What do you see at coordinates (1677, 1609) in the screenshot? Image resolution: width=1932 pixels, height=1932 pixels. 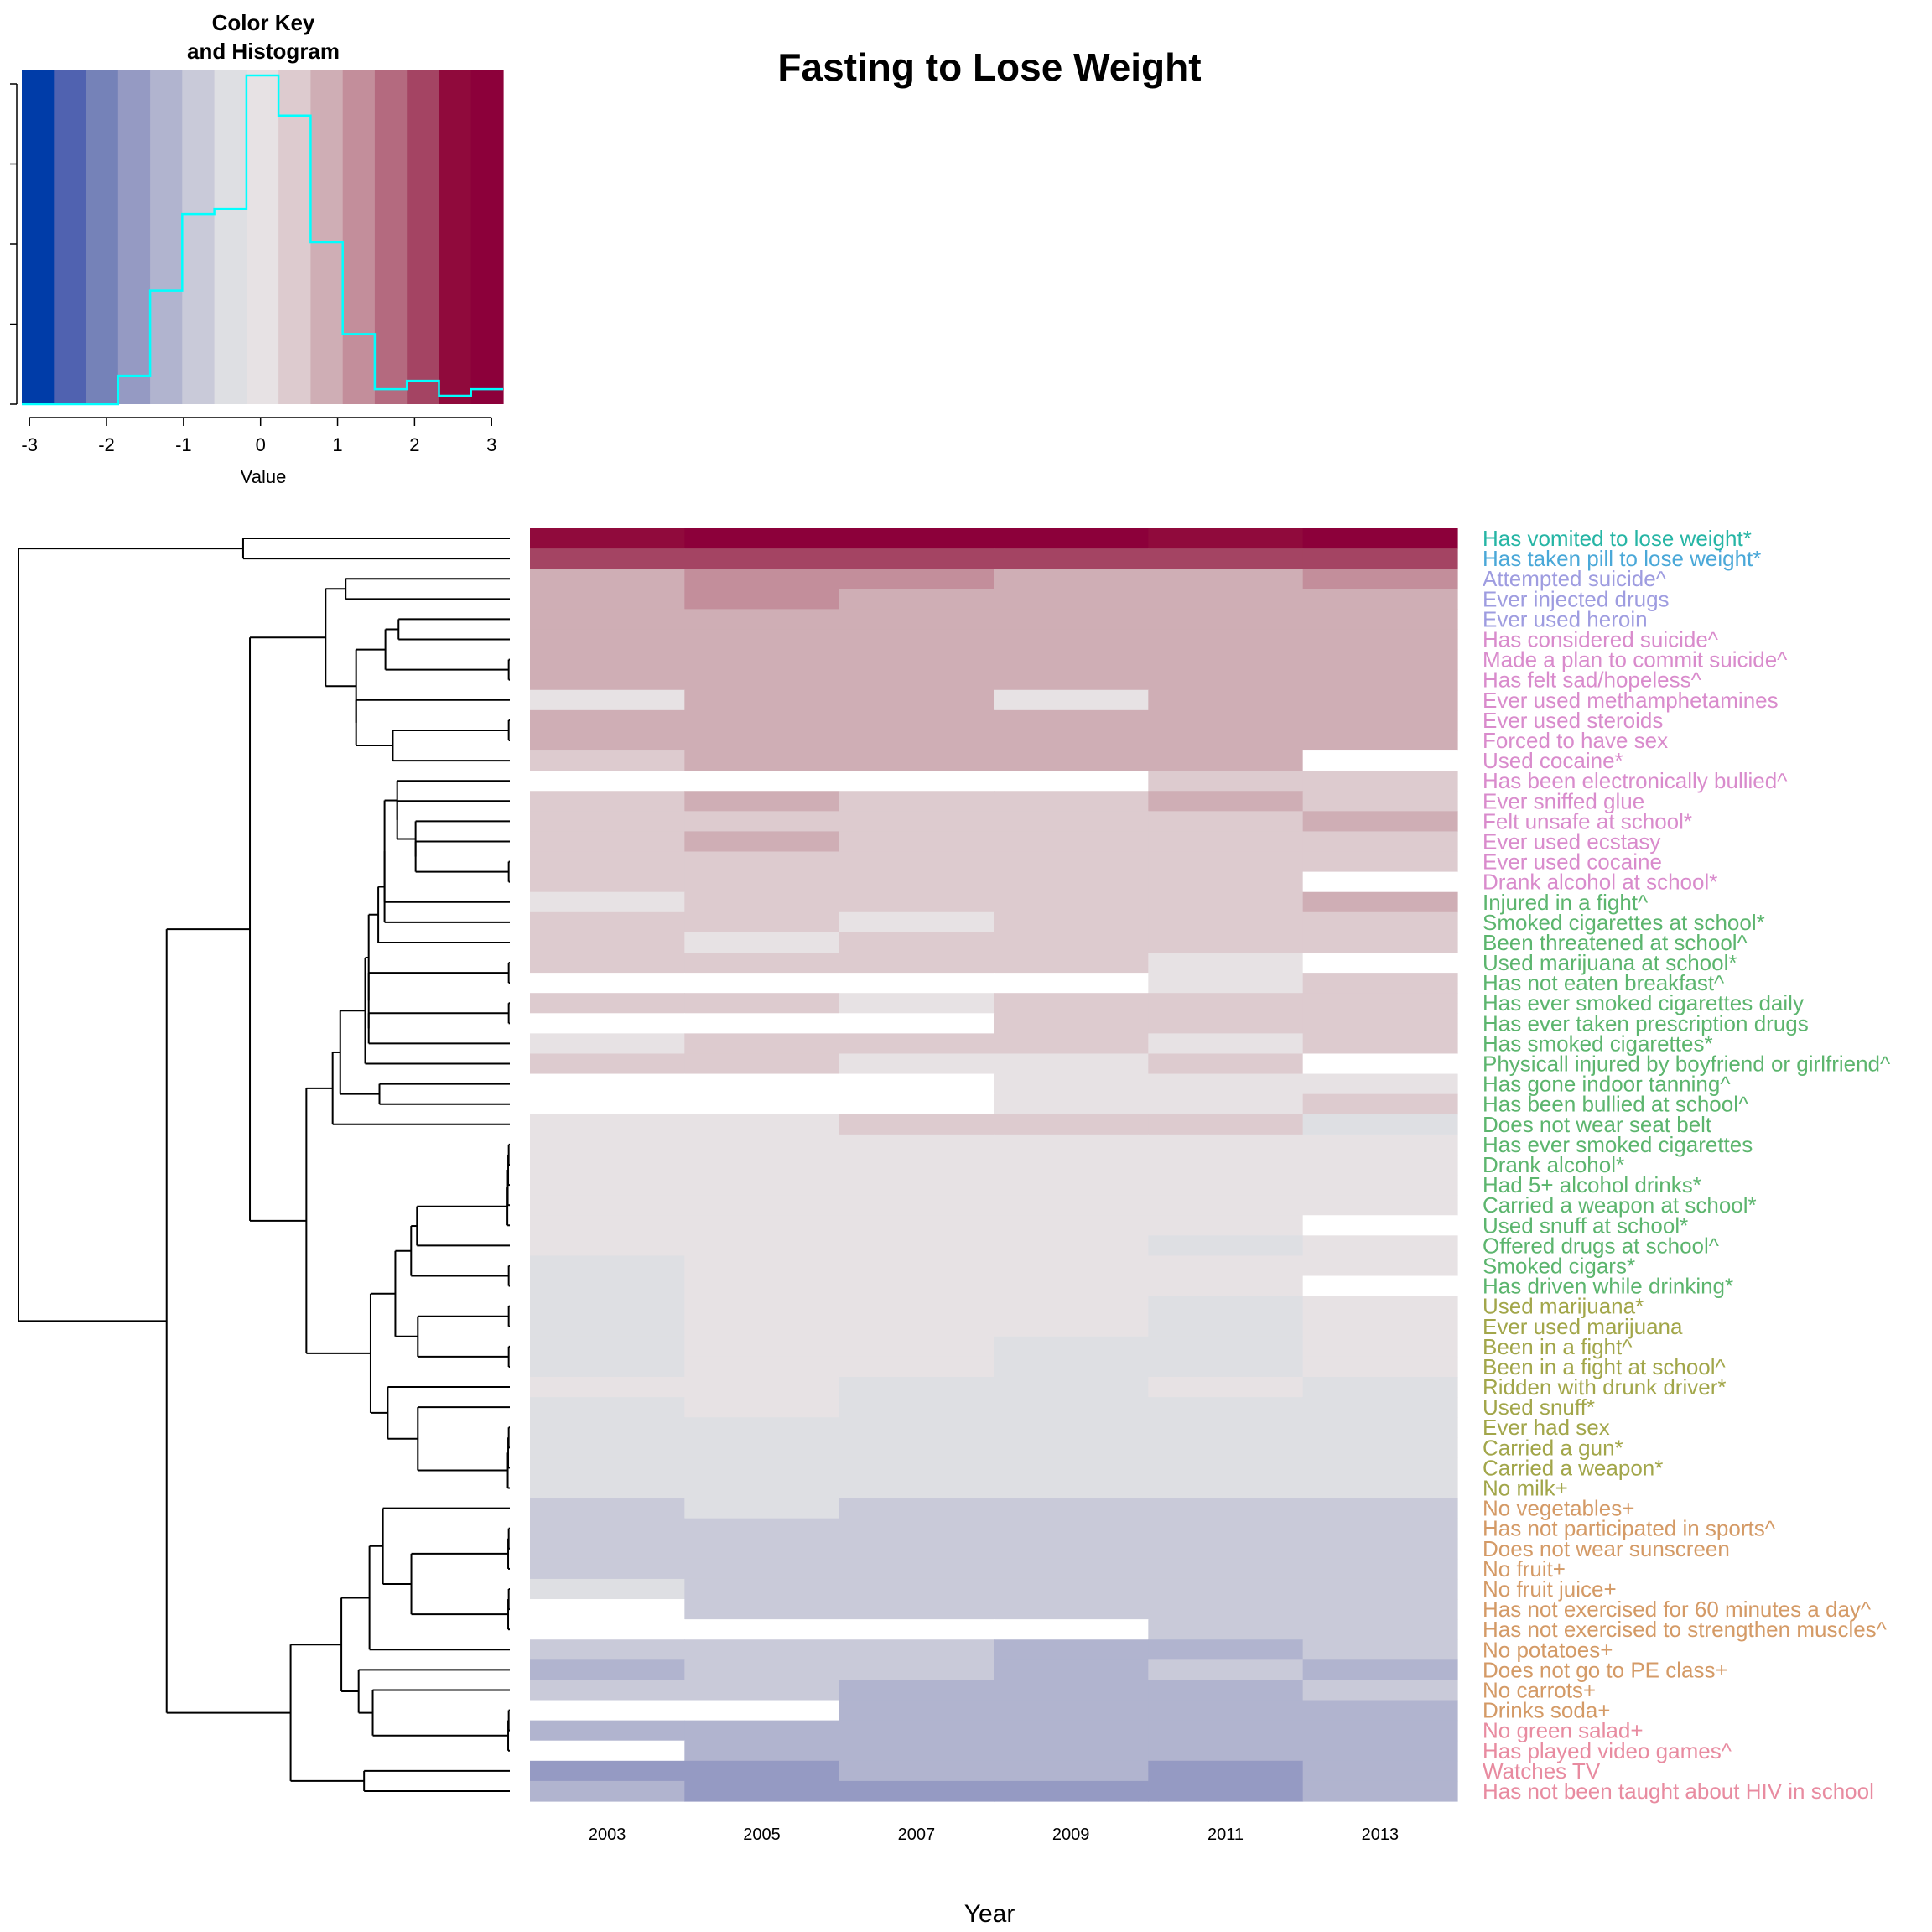 I see `row-label: Has not exercised for 60 minutes a day^` at bounding box center [1677, 1609].